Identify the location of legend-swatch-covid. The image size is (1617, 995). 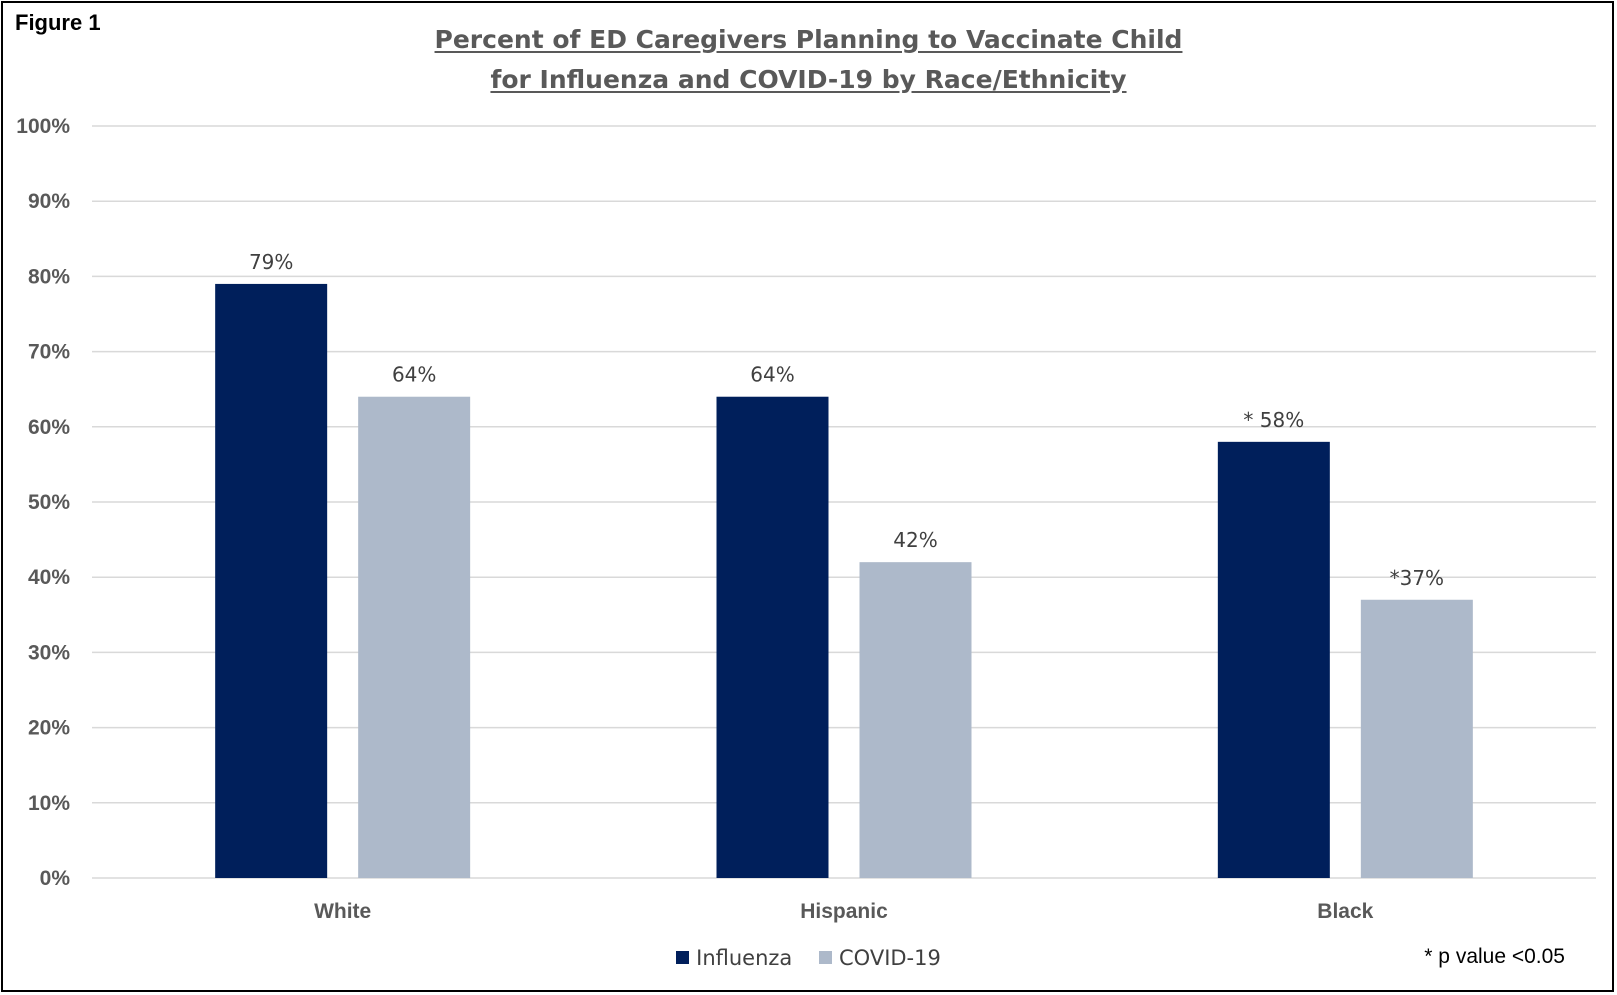
(825, 957).